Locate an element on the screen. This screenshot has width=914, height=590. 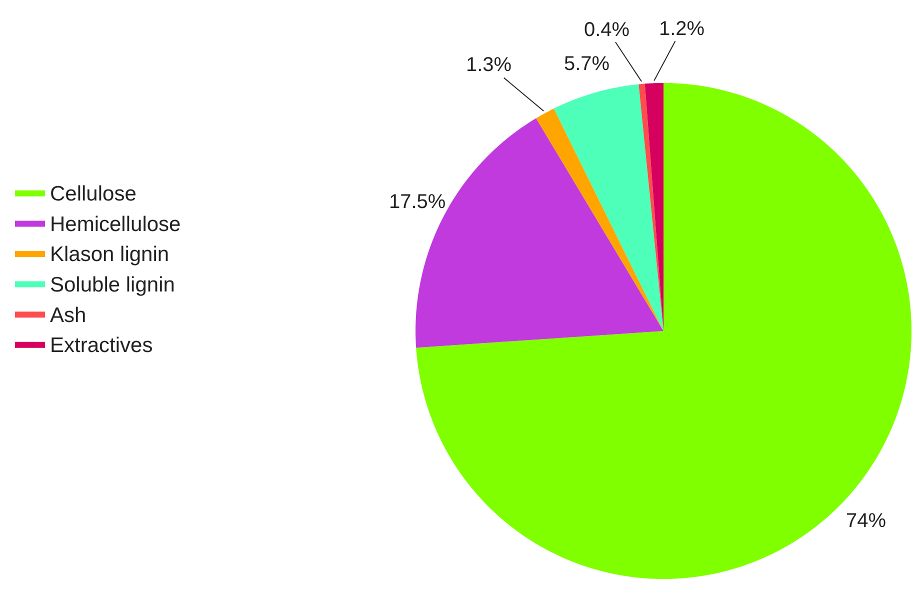
data-label: 74% is located at coordinates (866, 521).